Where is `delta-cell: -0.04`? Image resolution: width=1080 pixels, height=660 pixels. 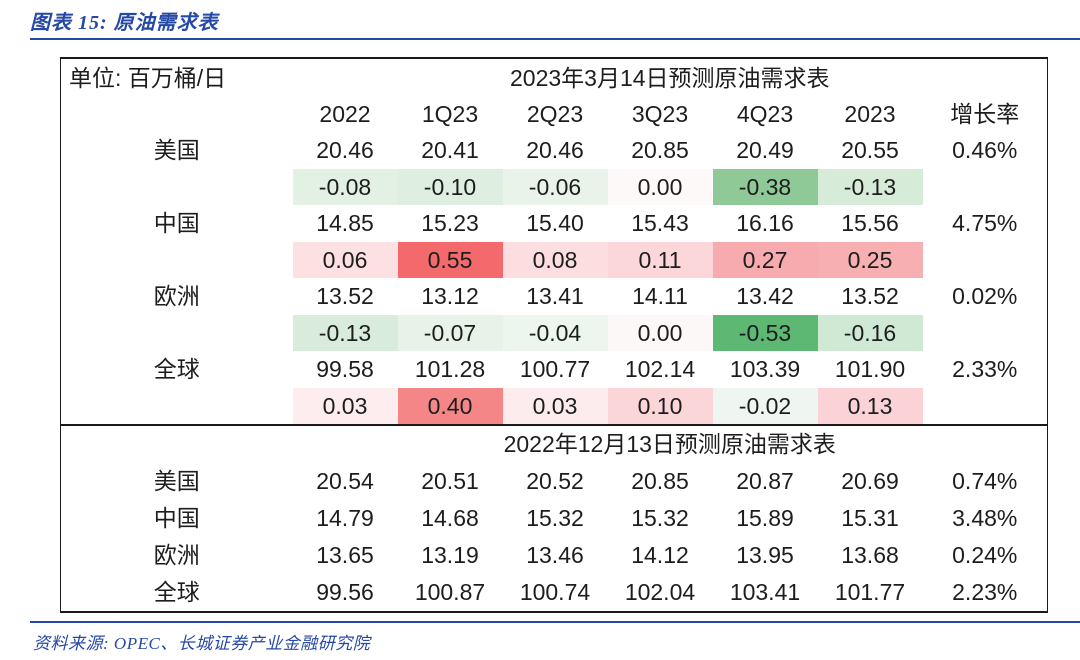
delta-cell: -0.04 is located at coordinates (555, 333).